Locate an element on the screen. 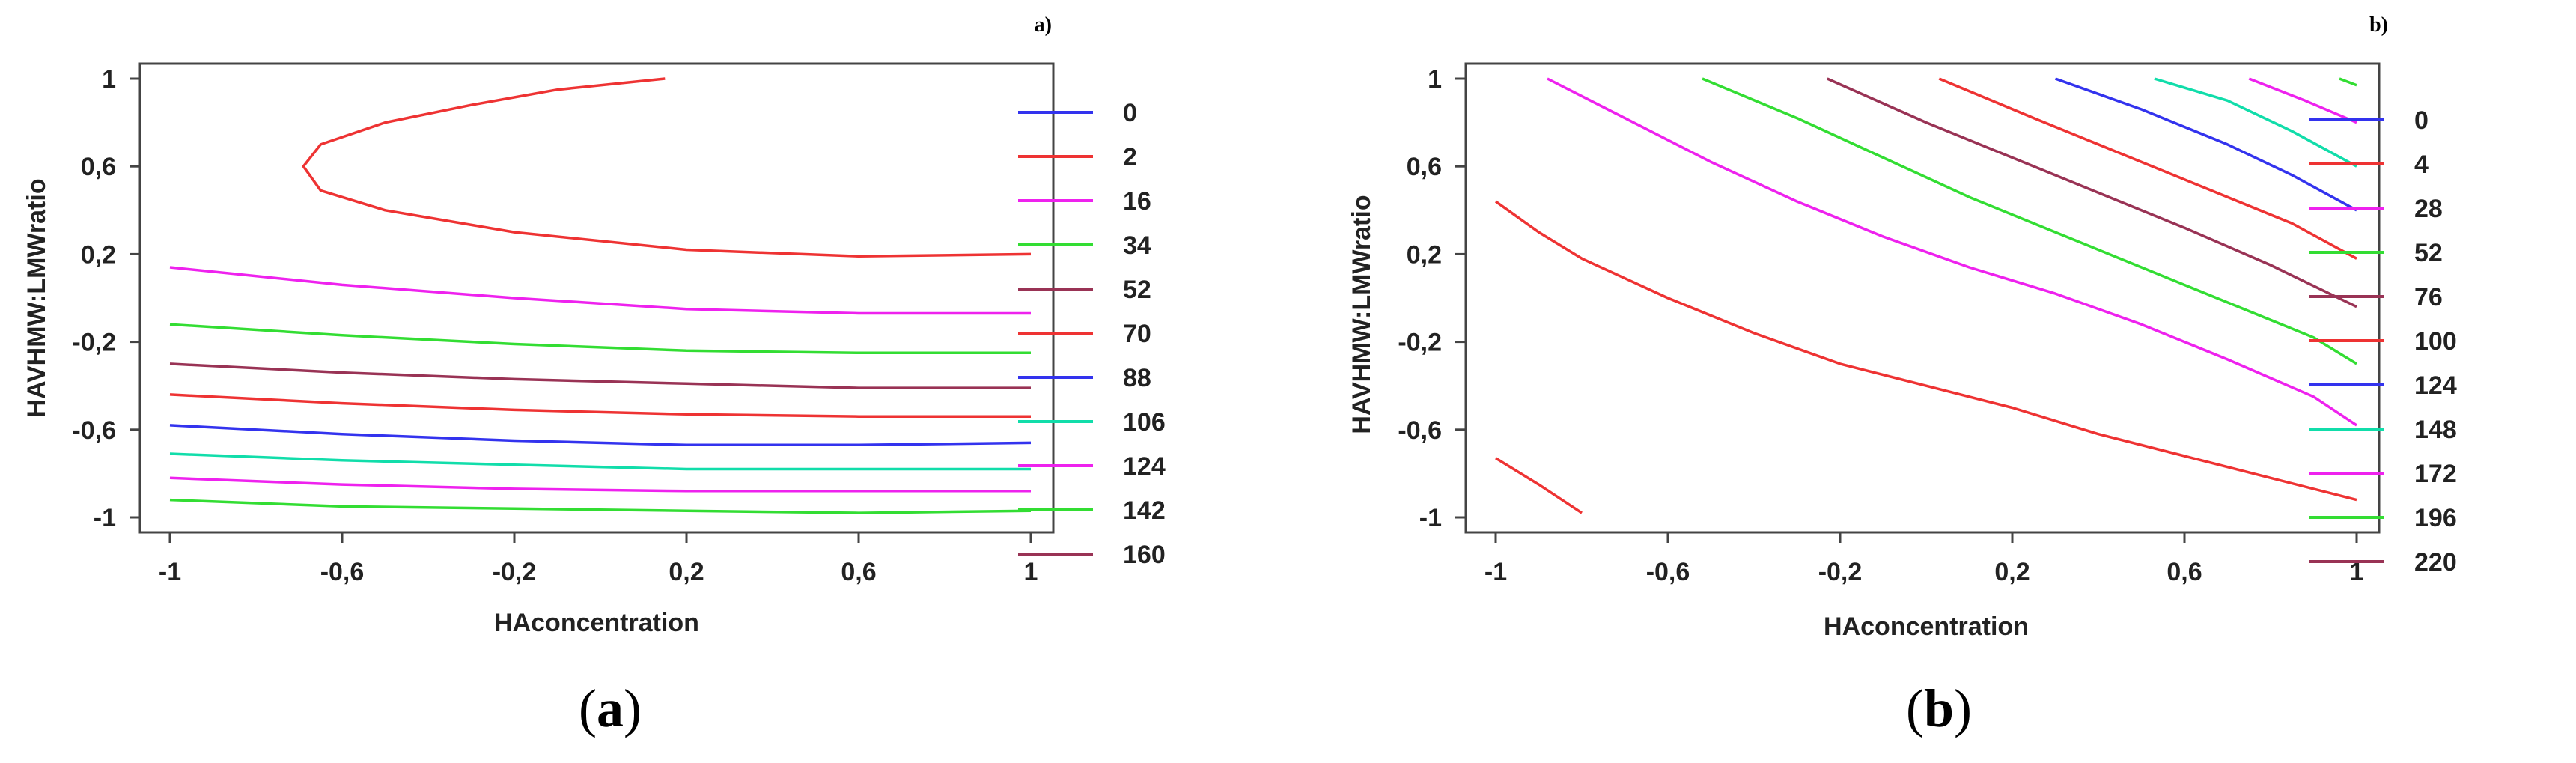 This screenshot has height=763, width=2576. legend-label: 70 is located at coordinates (1137, 334).